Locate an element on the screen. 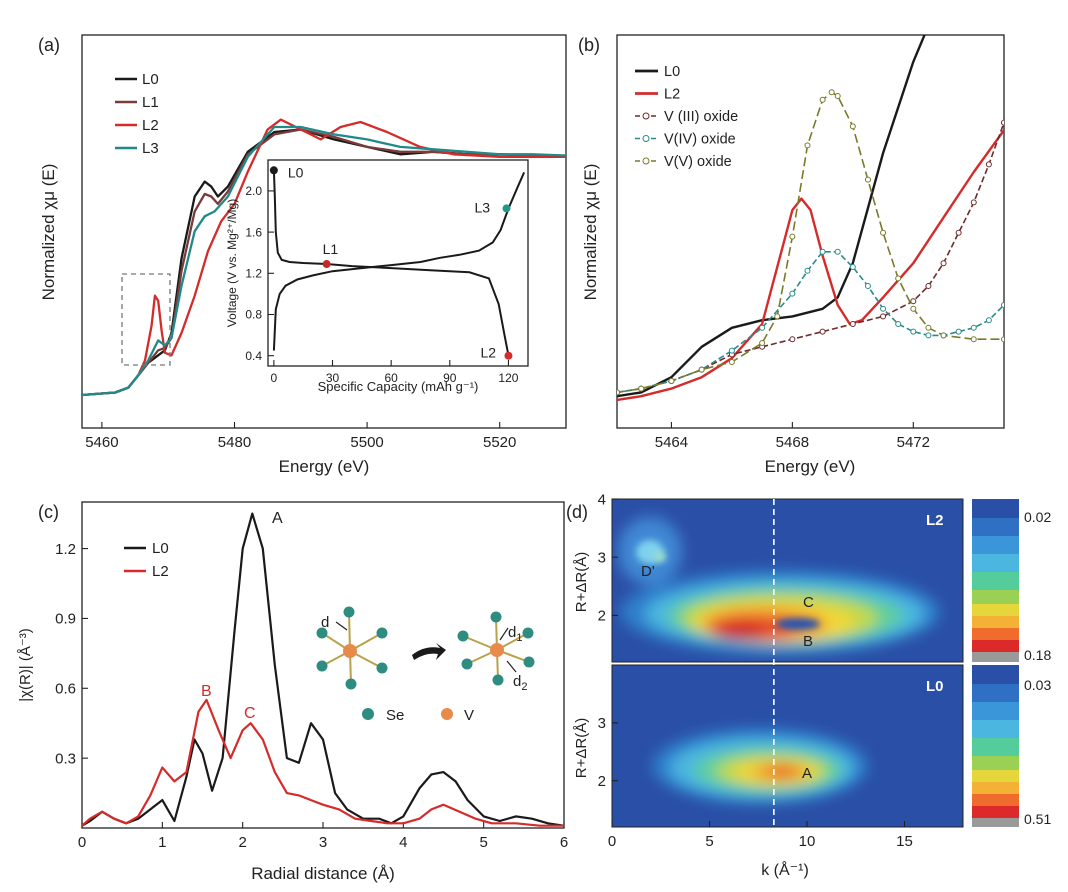 The height and width of the screenshot is (892, 1068). panel-a-legend: L0 L1 L2 L3 is located at coordinates (137, 114).